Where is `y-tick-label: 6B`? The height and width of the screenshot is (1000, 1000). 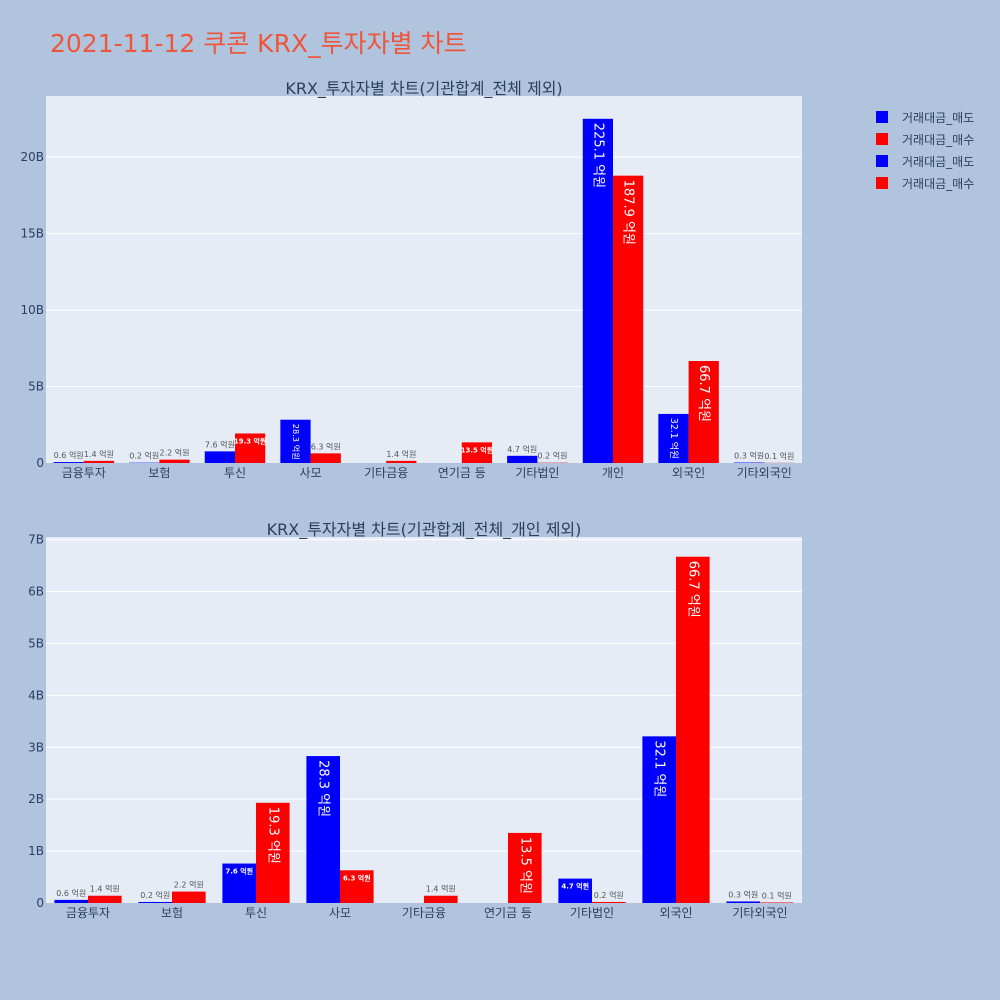 y-tick-label: 6B is located at coordinates (36, 592).